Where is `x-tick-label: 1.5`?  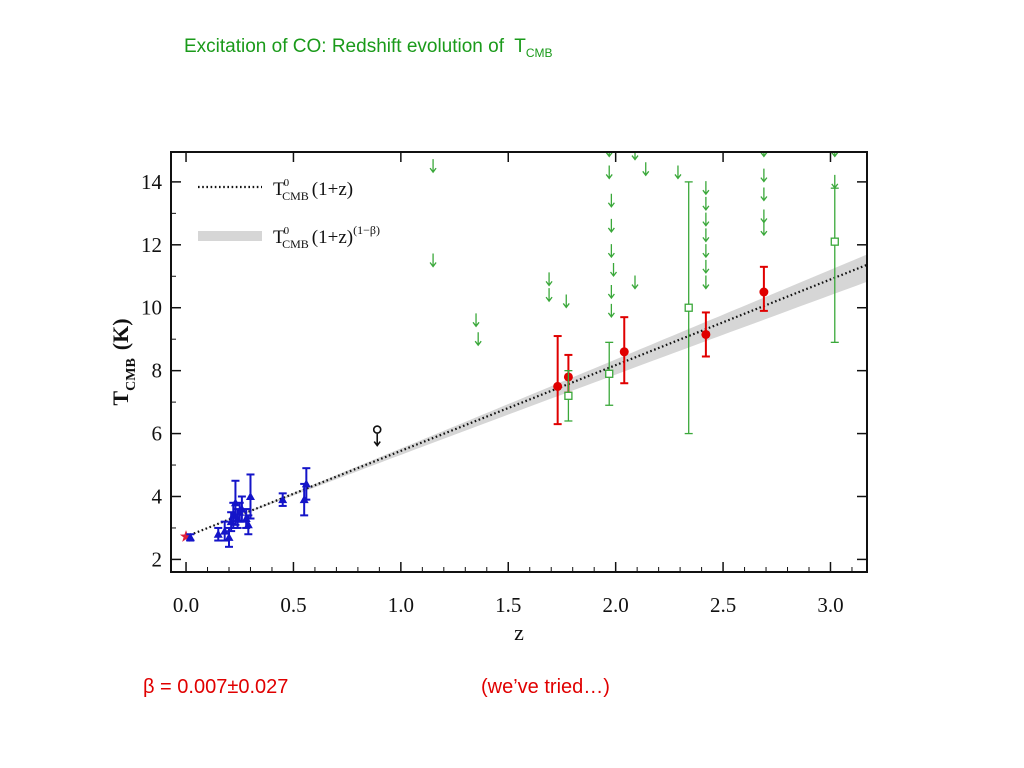 x-tick-label: 1.5 is located at coordinates (508, 605).